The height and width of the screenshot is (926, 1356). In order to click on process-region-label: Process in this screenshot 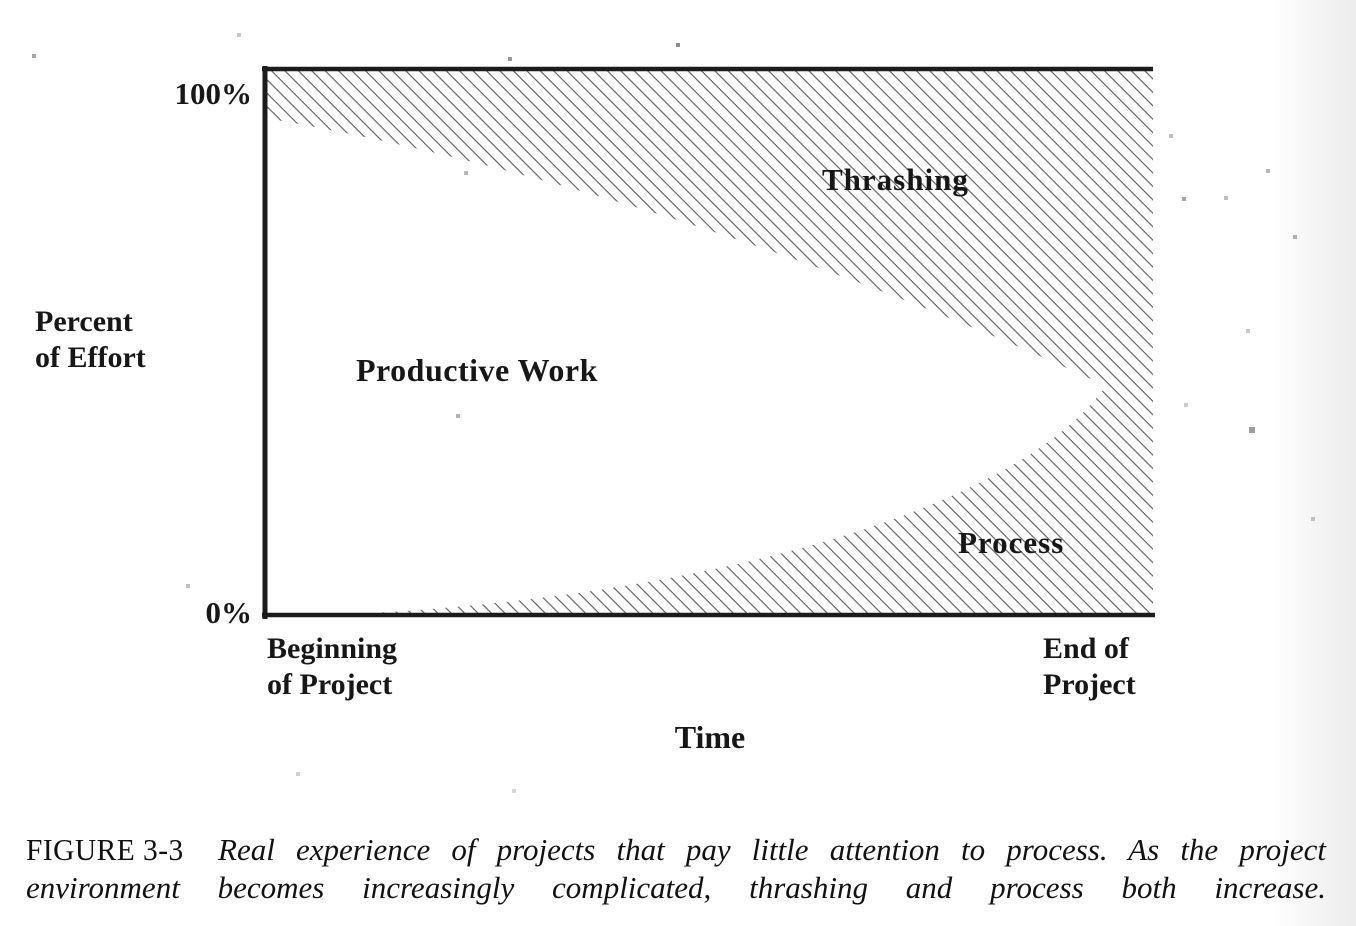, I will do `click(1011, 542)`.